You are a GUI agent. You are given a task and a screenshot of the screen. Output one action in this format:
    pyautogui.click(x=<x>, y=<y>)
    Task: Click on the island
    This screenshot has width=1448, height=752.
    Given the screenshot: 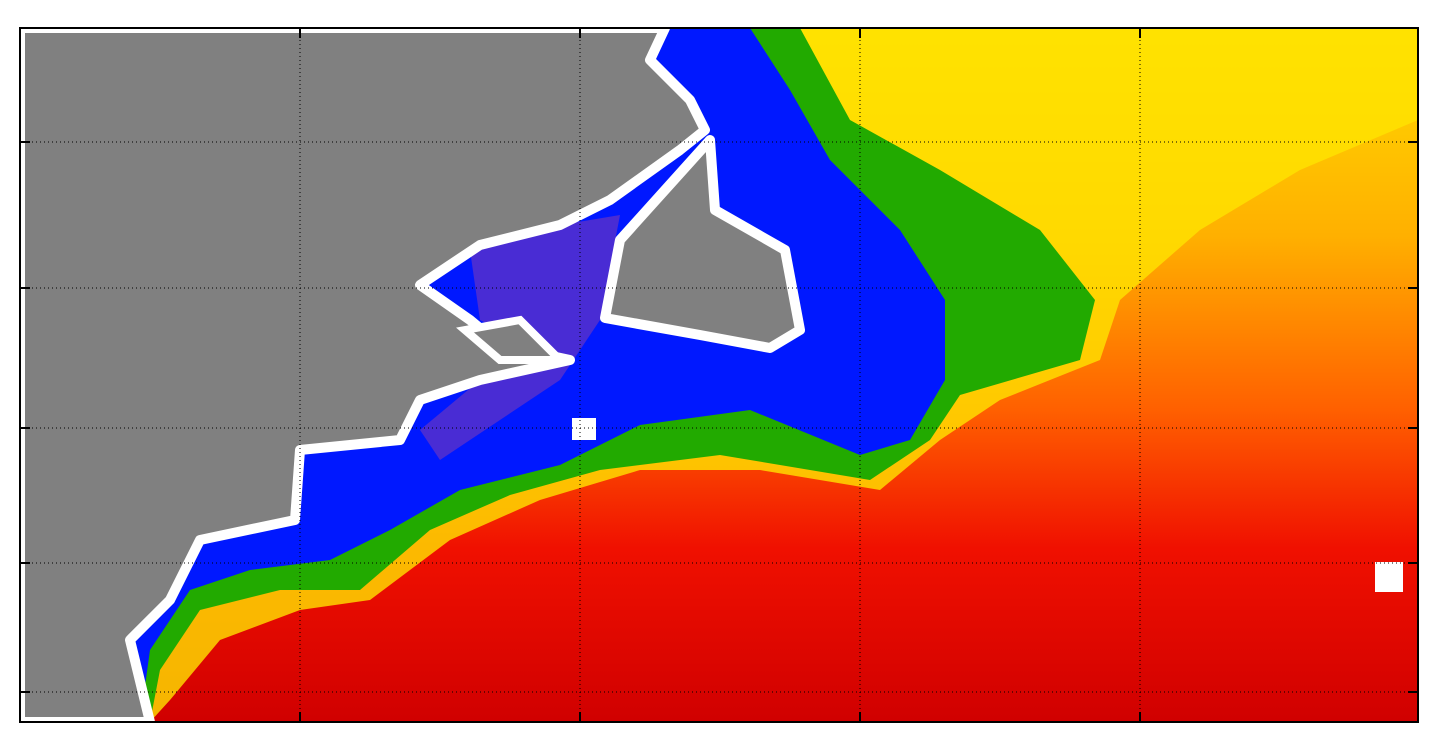 What is the action you would take?
    pyautogui.click(x=513, y=339)
    